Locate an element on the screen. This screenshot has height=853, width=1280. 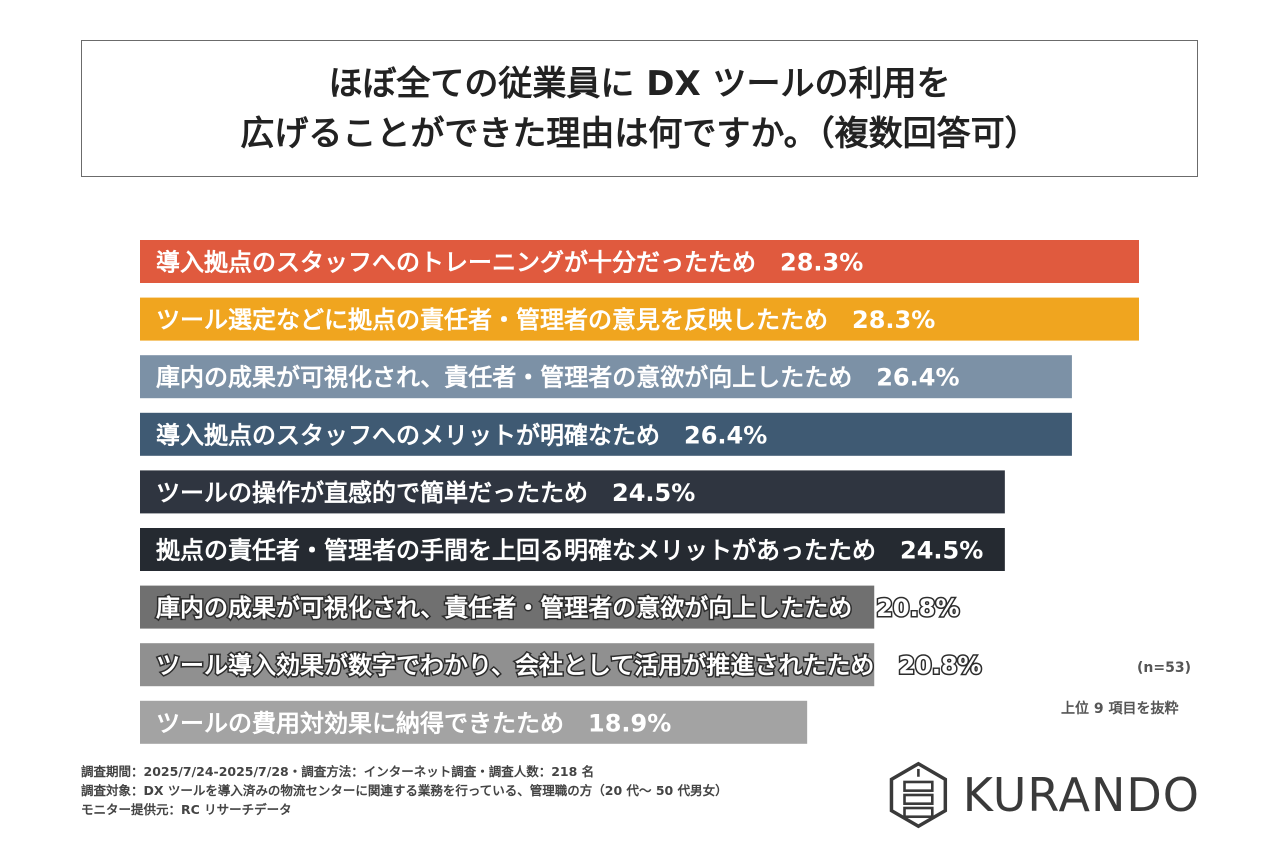
kurando-hexagon-logo-icon is located at coordinates (918, 795).